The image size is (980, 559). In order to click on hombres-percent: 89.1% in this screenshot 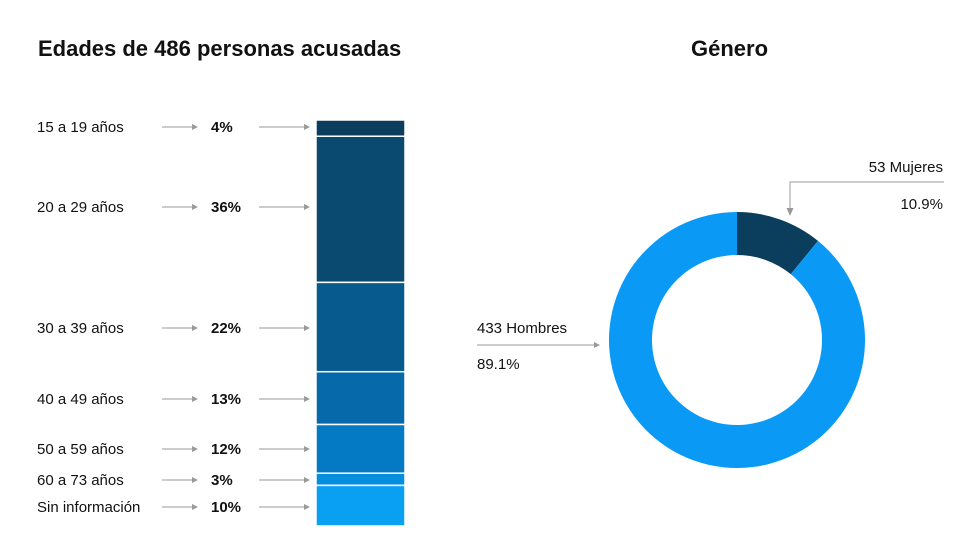, I will do `click(498, 364)`.